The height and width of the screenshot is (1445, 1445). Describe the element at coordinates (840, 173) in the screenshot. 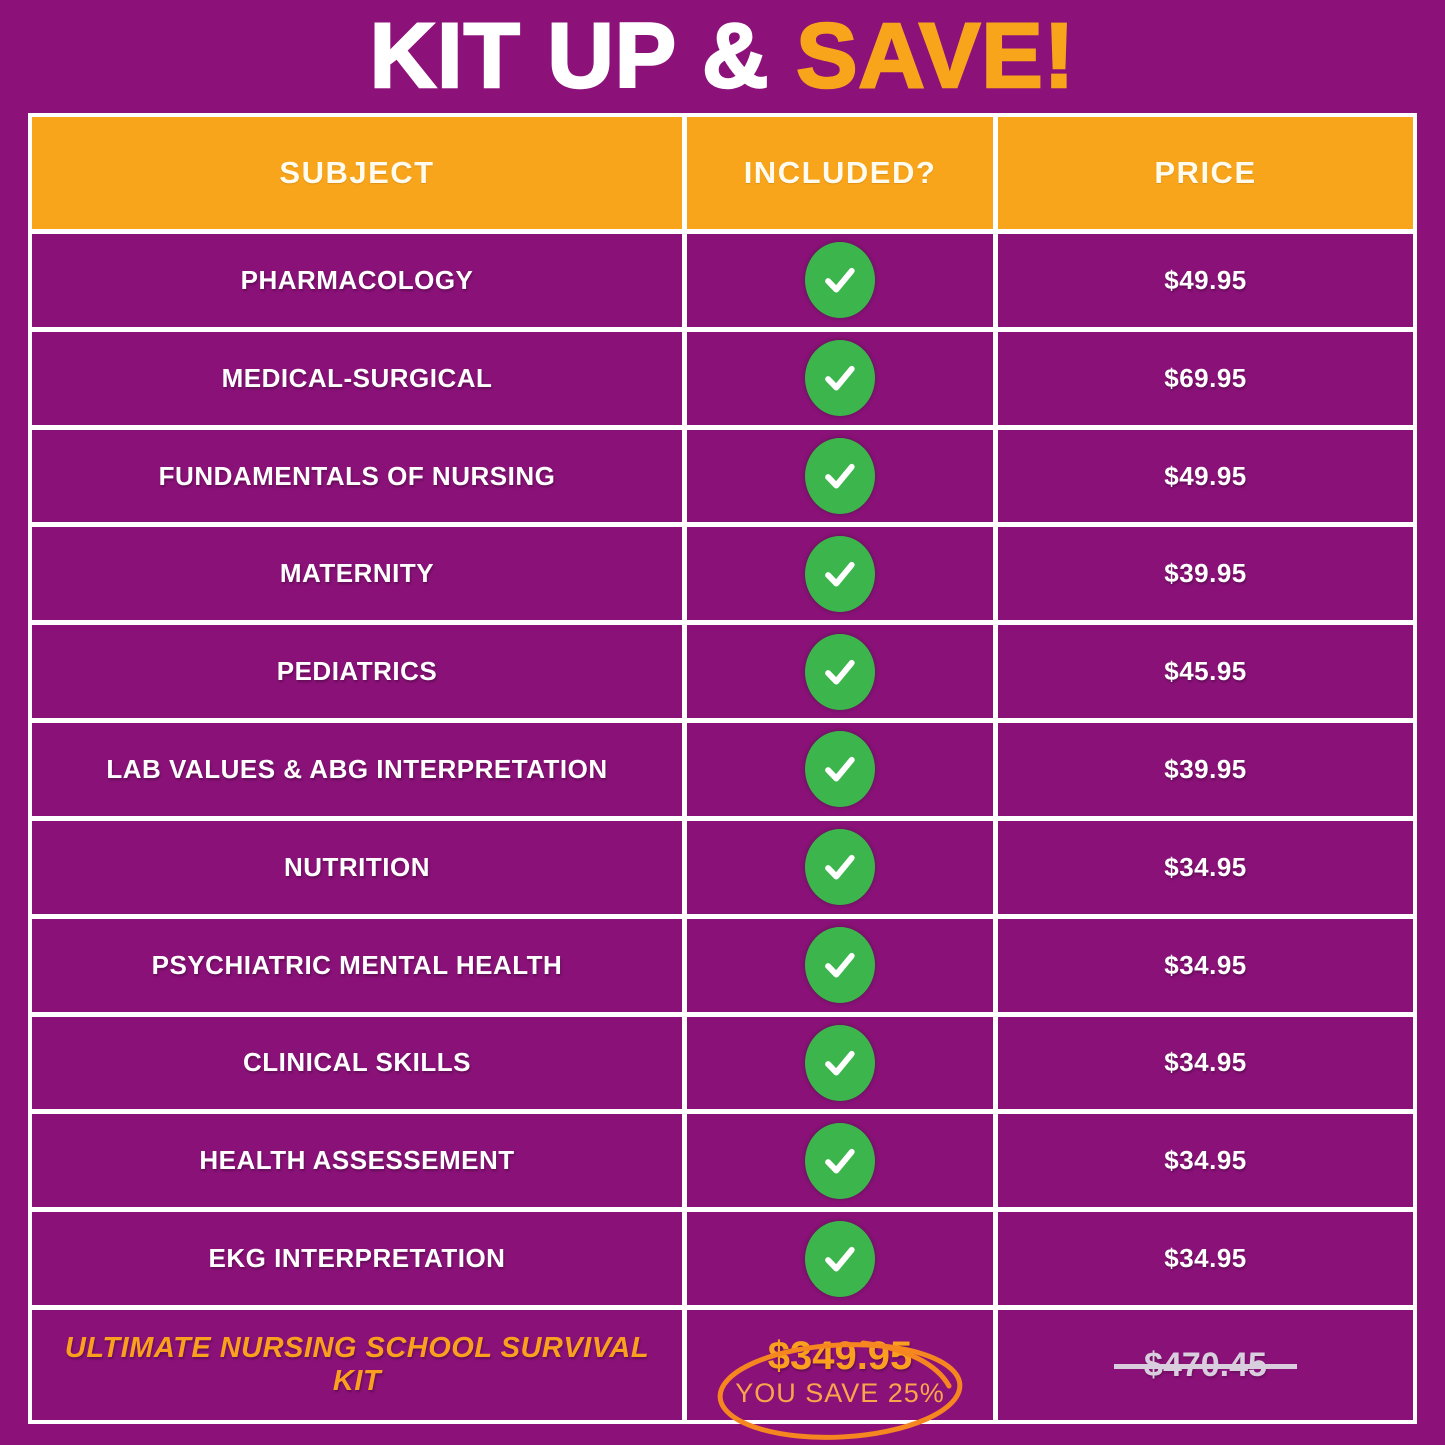

I see `column-header-included: INCLUDED?` at that location.